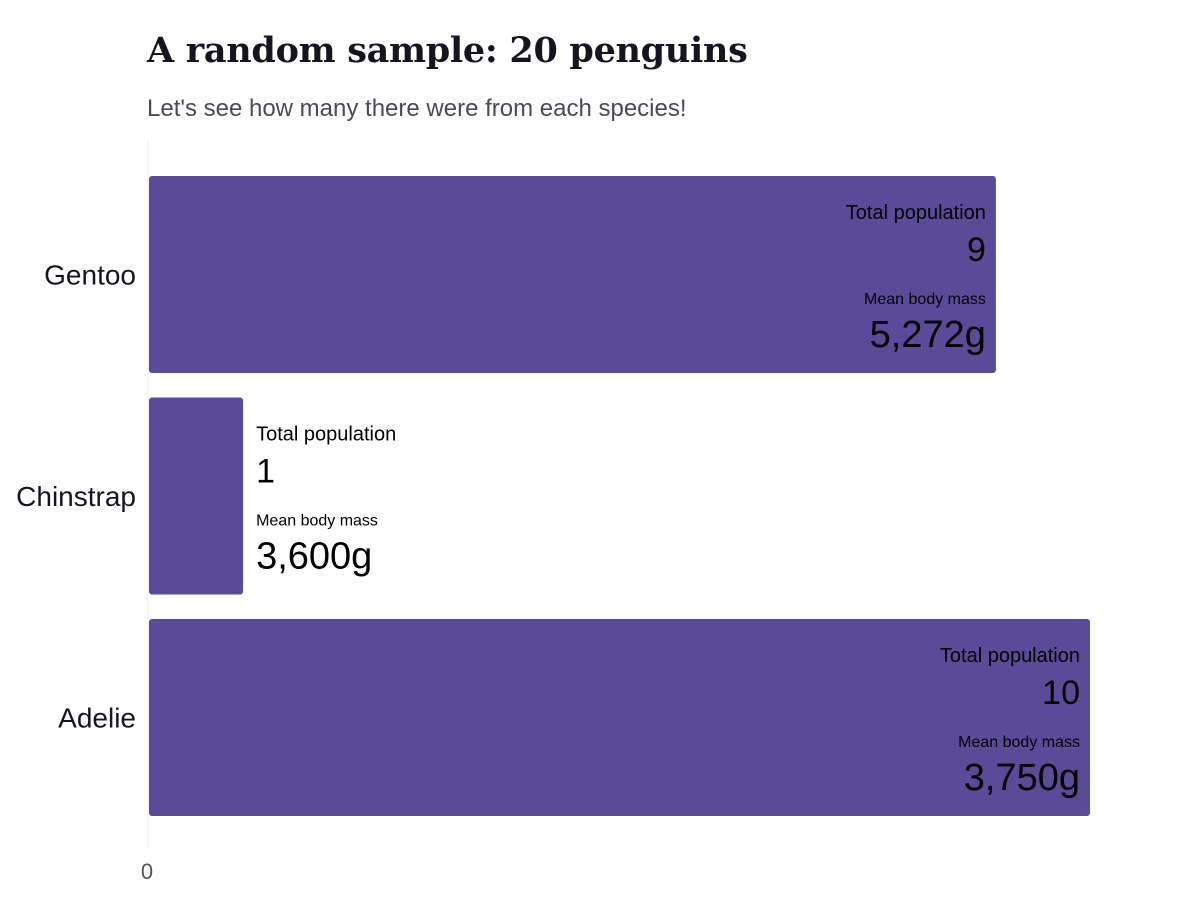  I want to click on bar-chinstrap, so click(196, 496).